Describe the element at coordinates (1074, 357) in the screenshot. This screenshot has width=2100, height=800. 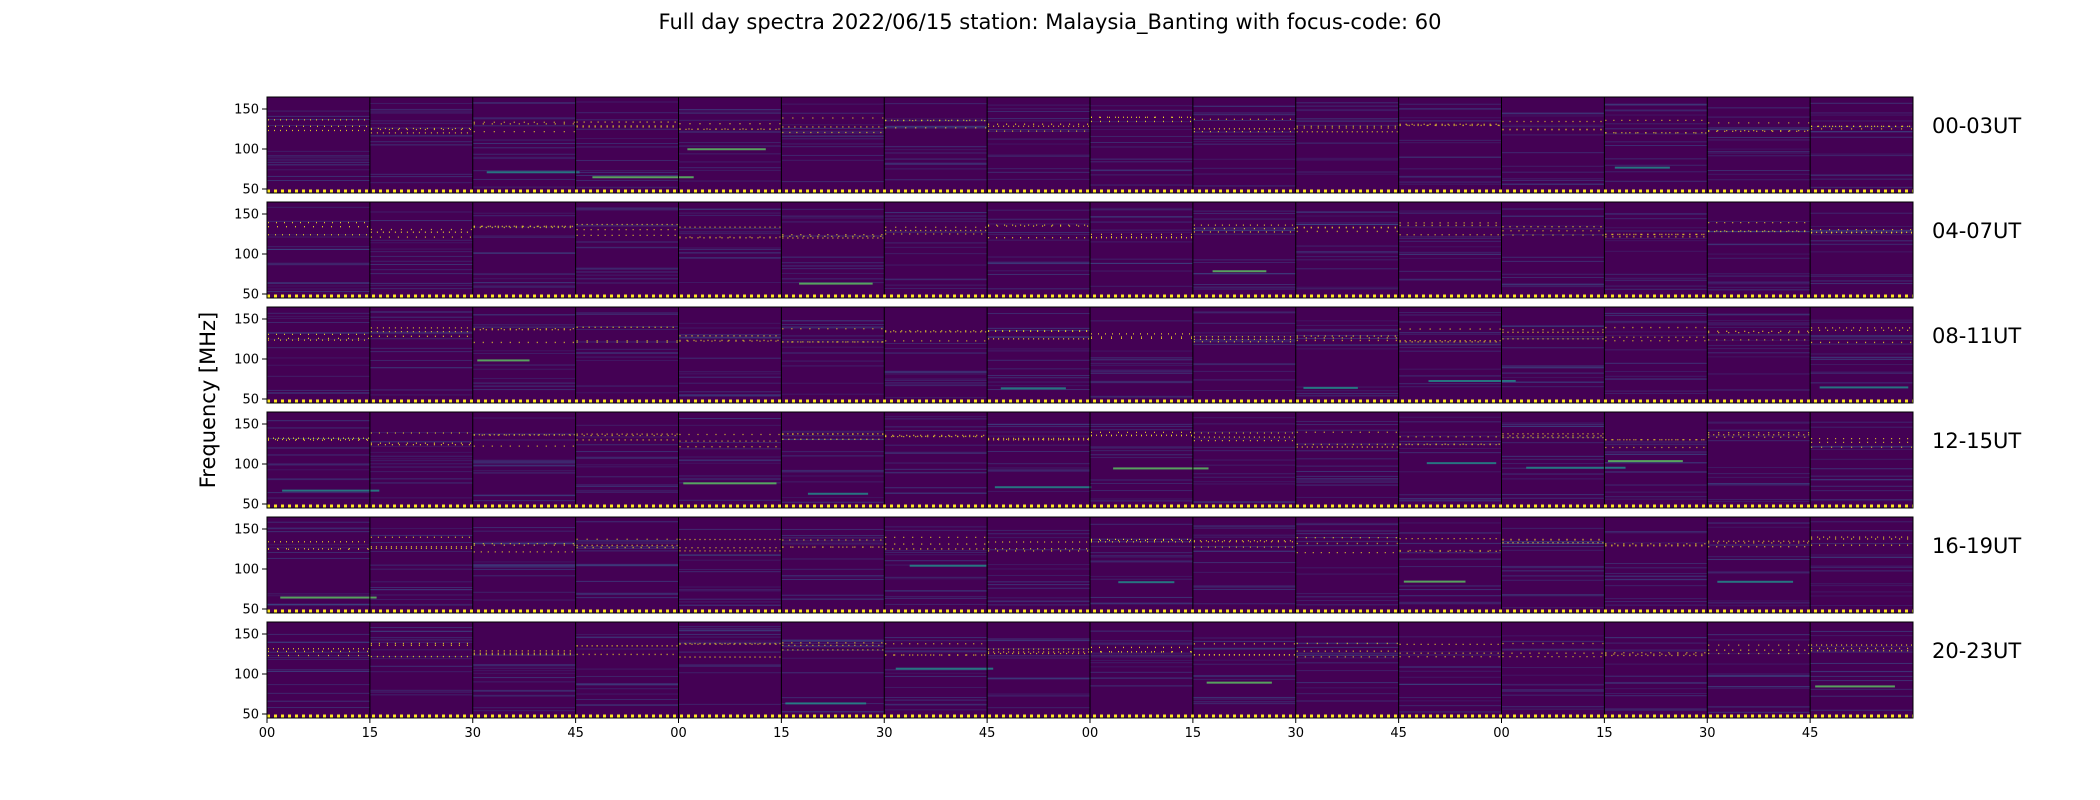
I see `spectra-row-2: 50 100 150` at that location.